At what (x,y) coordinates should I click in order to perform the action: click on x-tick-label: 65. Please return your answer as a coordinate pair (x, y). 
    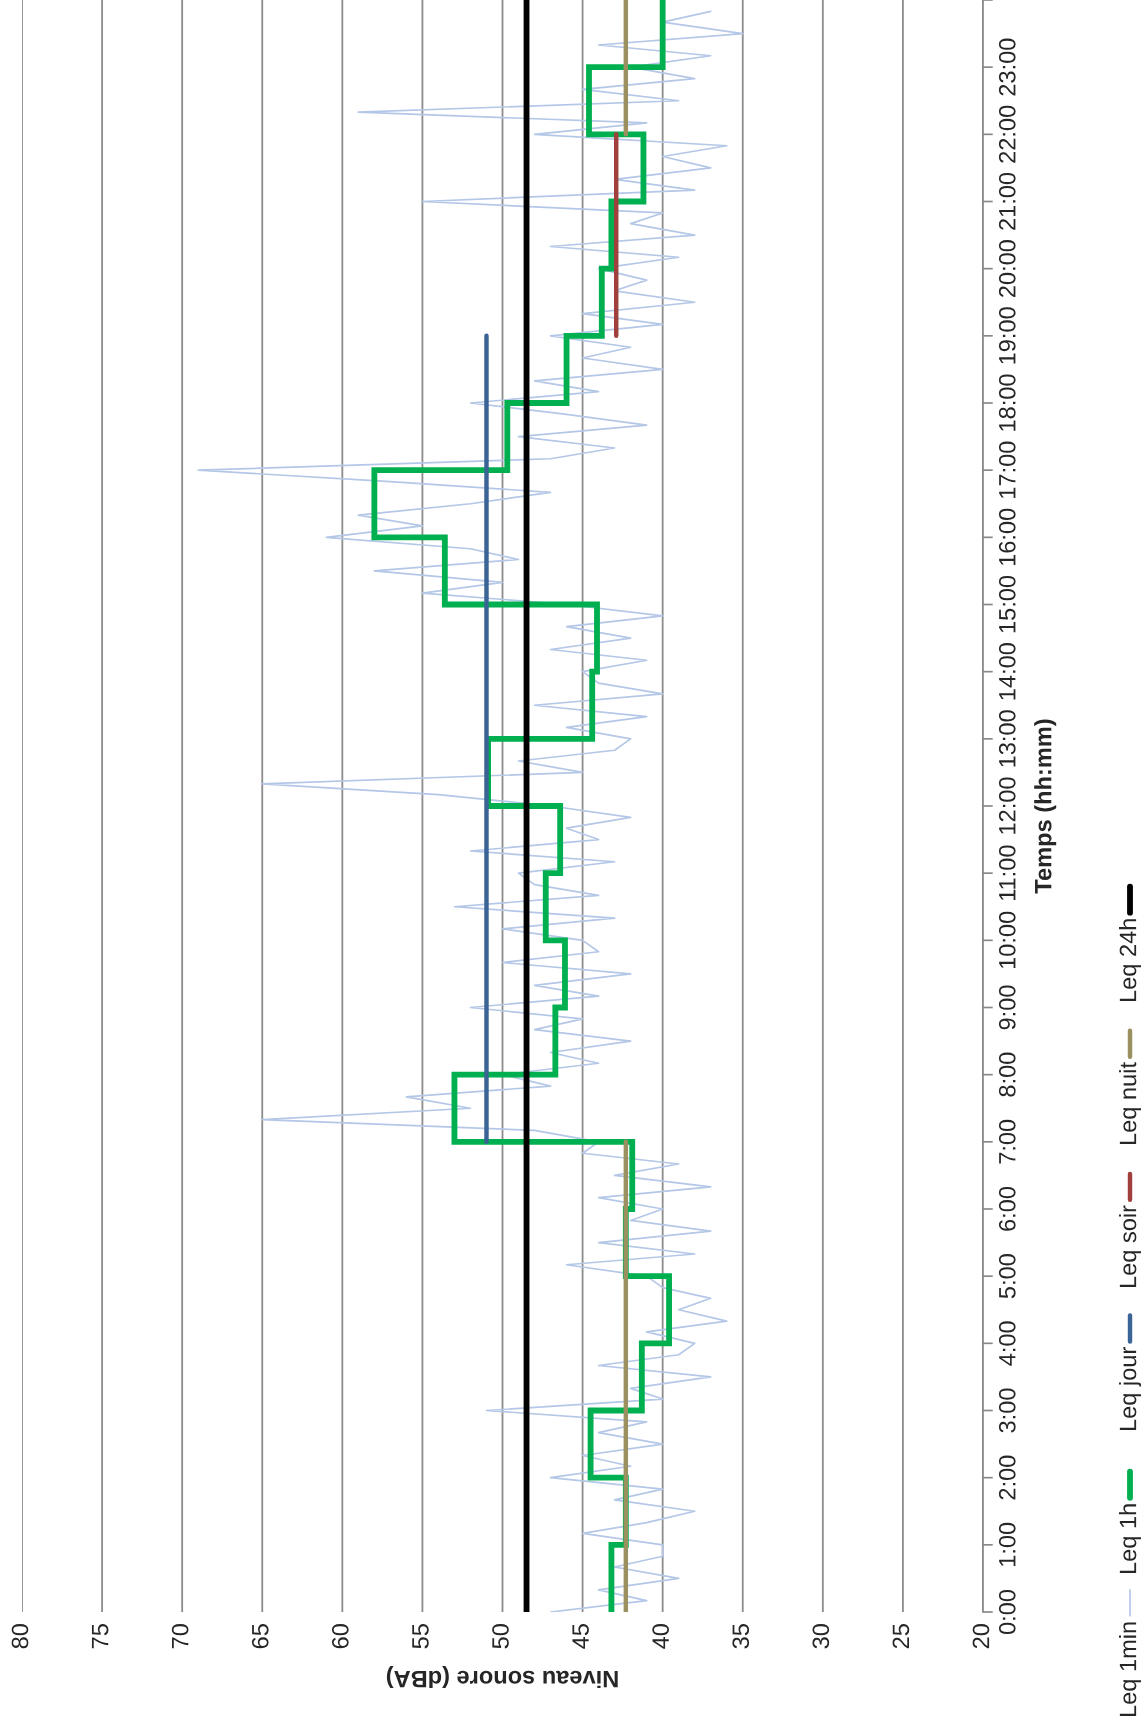
    Looking at the image, I should click on (260, 1636).